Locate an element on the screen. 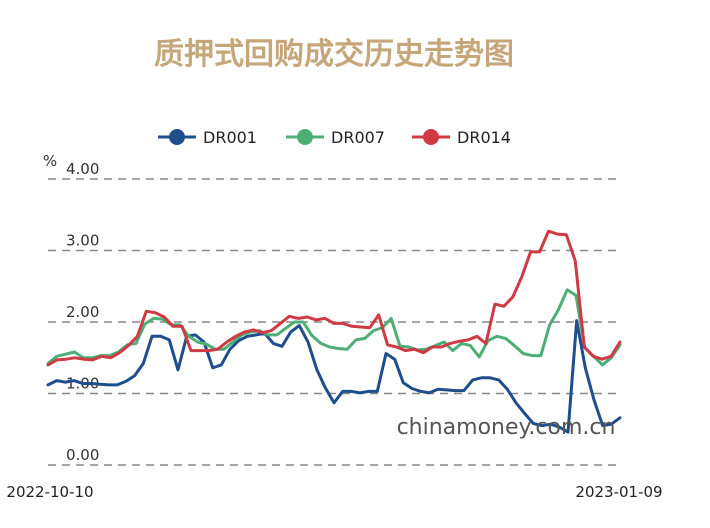 Image resolution: width=710 pixels, height=528 pixels. y-tick-label: 0.00 is located at coordinates (82, 455).